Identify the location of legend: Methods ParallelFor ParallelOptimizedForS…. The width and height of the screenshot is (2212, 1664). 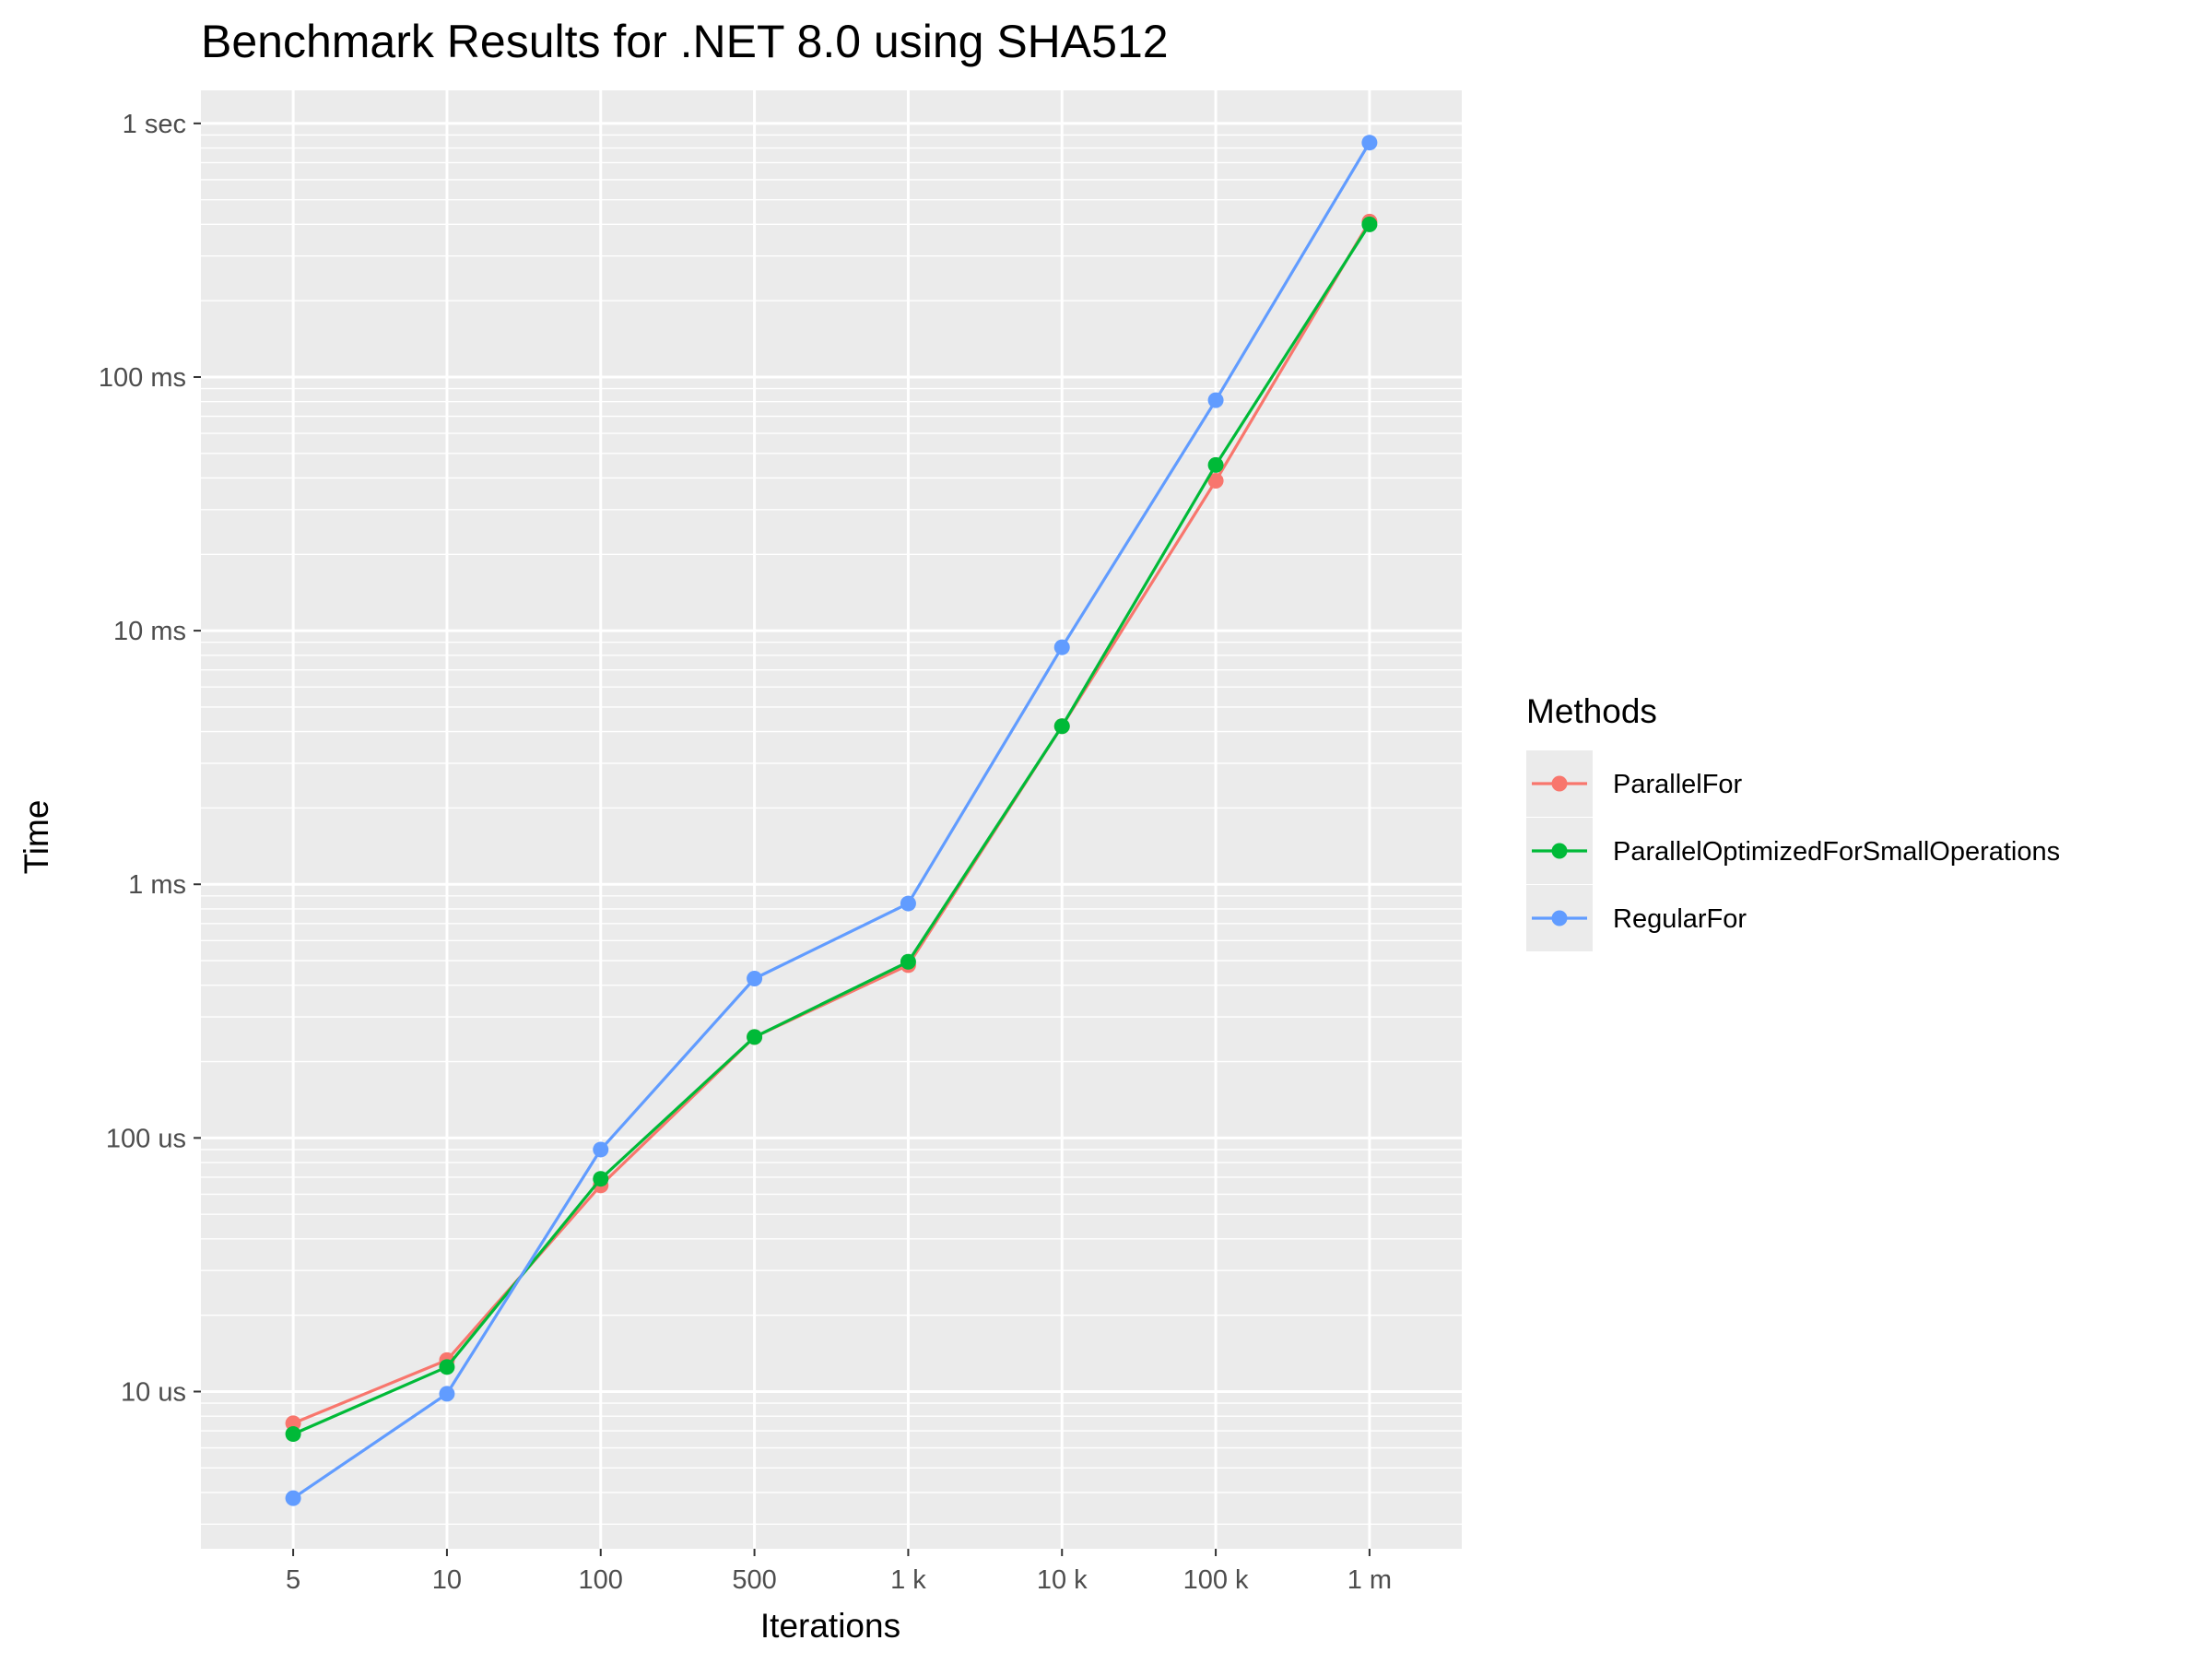
(1793, 821).